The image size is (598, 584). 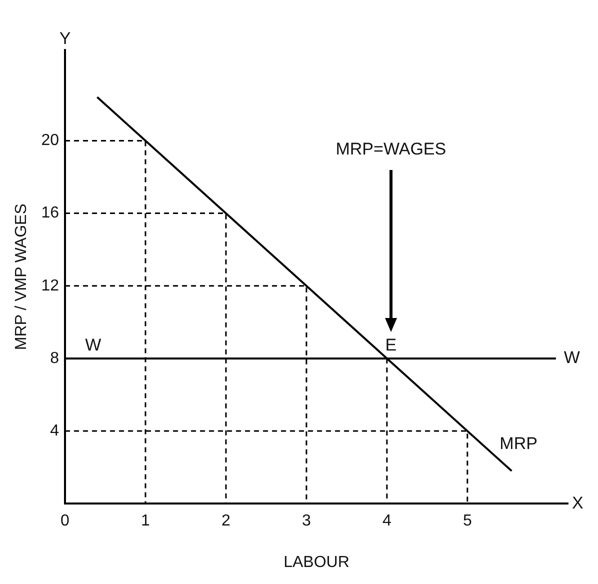 I want to click on x-tick-label: 2, so click(x=226, y=521).